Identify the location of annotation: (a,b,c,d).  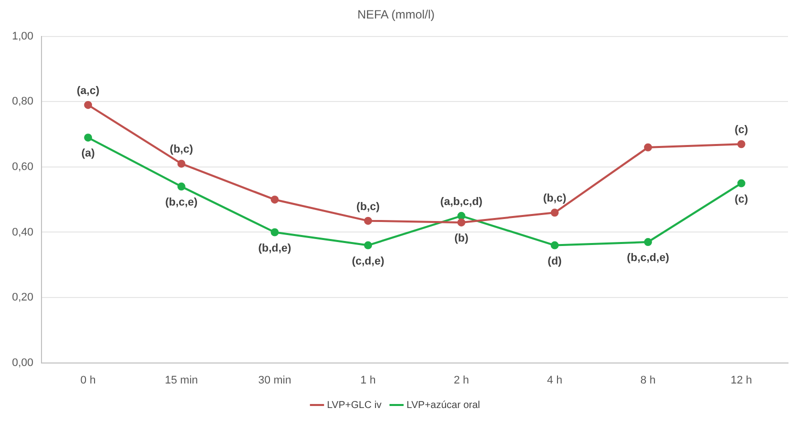
(461, 202).